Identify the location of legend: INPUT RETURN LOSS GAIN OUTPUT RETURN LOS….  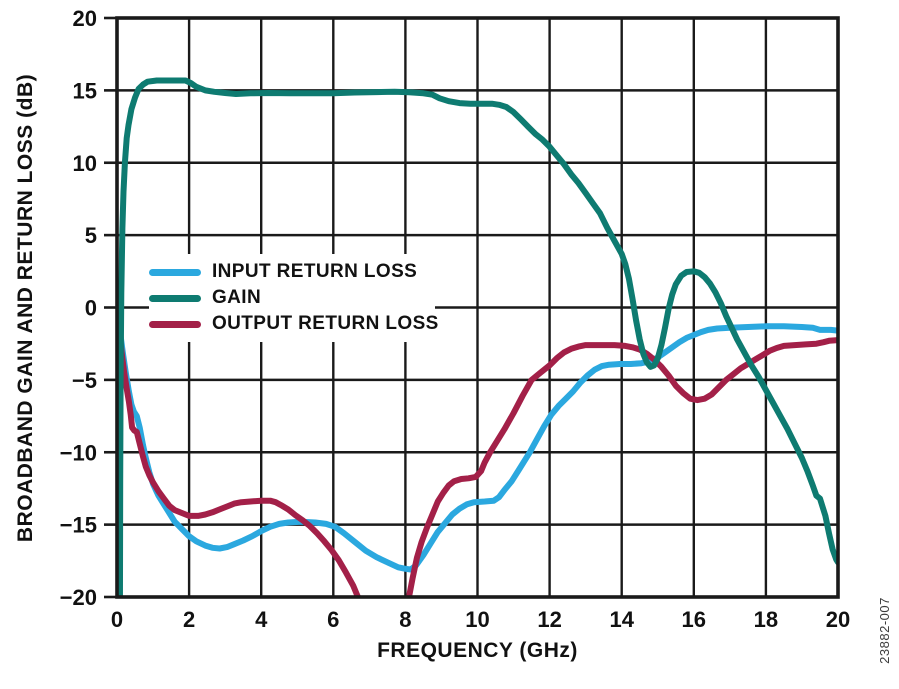
(293, 298).